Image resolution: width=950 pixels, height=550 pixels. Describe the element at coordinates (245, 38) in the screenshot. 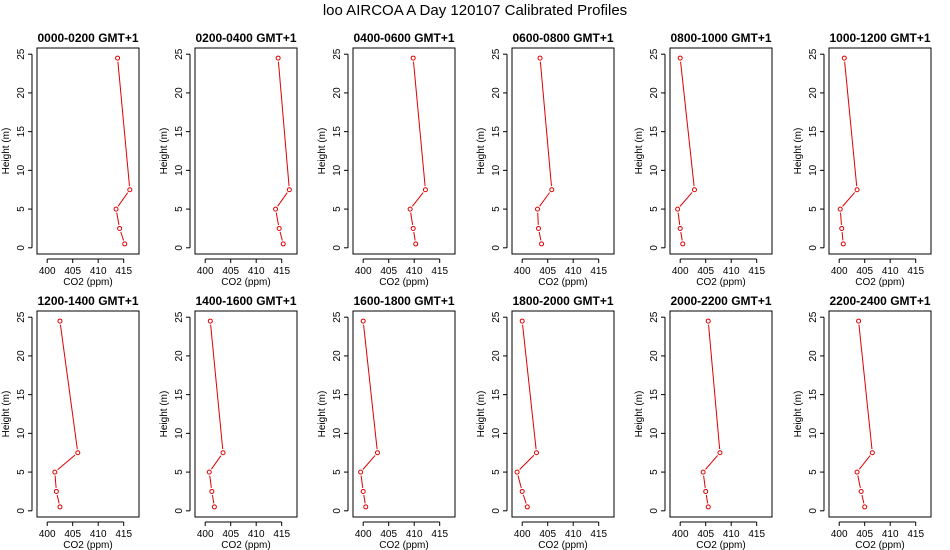

I see `panel-title: 0200-0400 GMT+1` at that location.